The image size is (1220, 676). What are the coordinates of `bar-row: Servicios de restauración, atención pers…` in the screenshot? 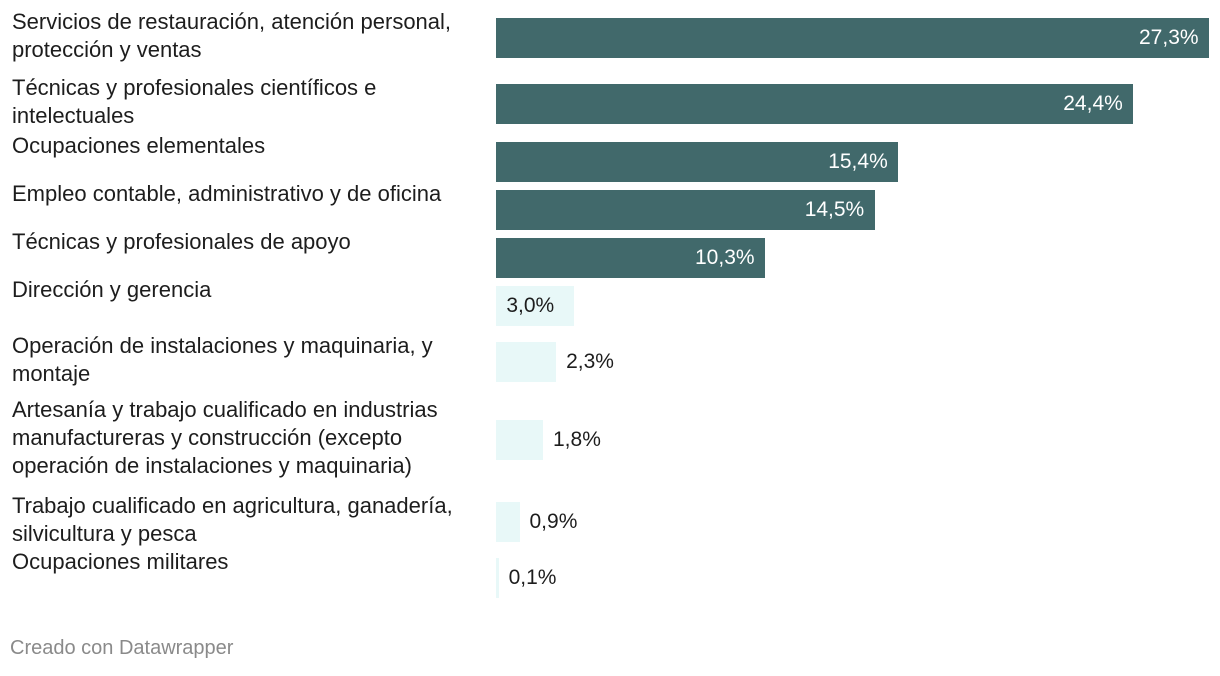 It's located at (610, 37).